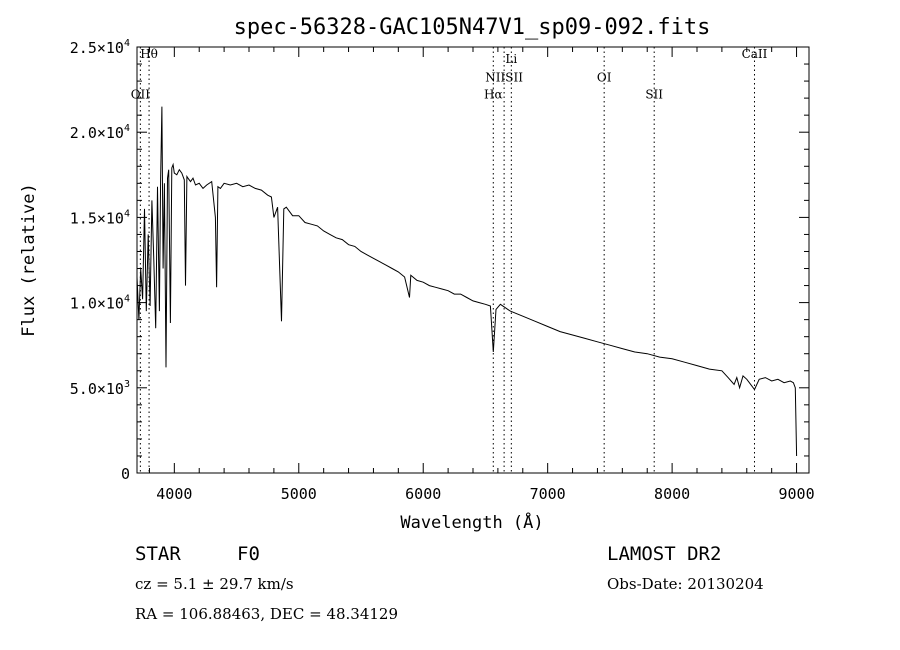 The image size is (900, 650). I want to click on line-marker-label: NIISII, so click(504, 78).